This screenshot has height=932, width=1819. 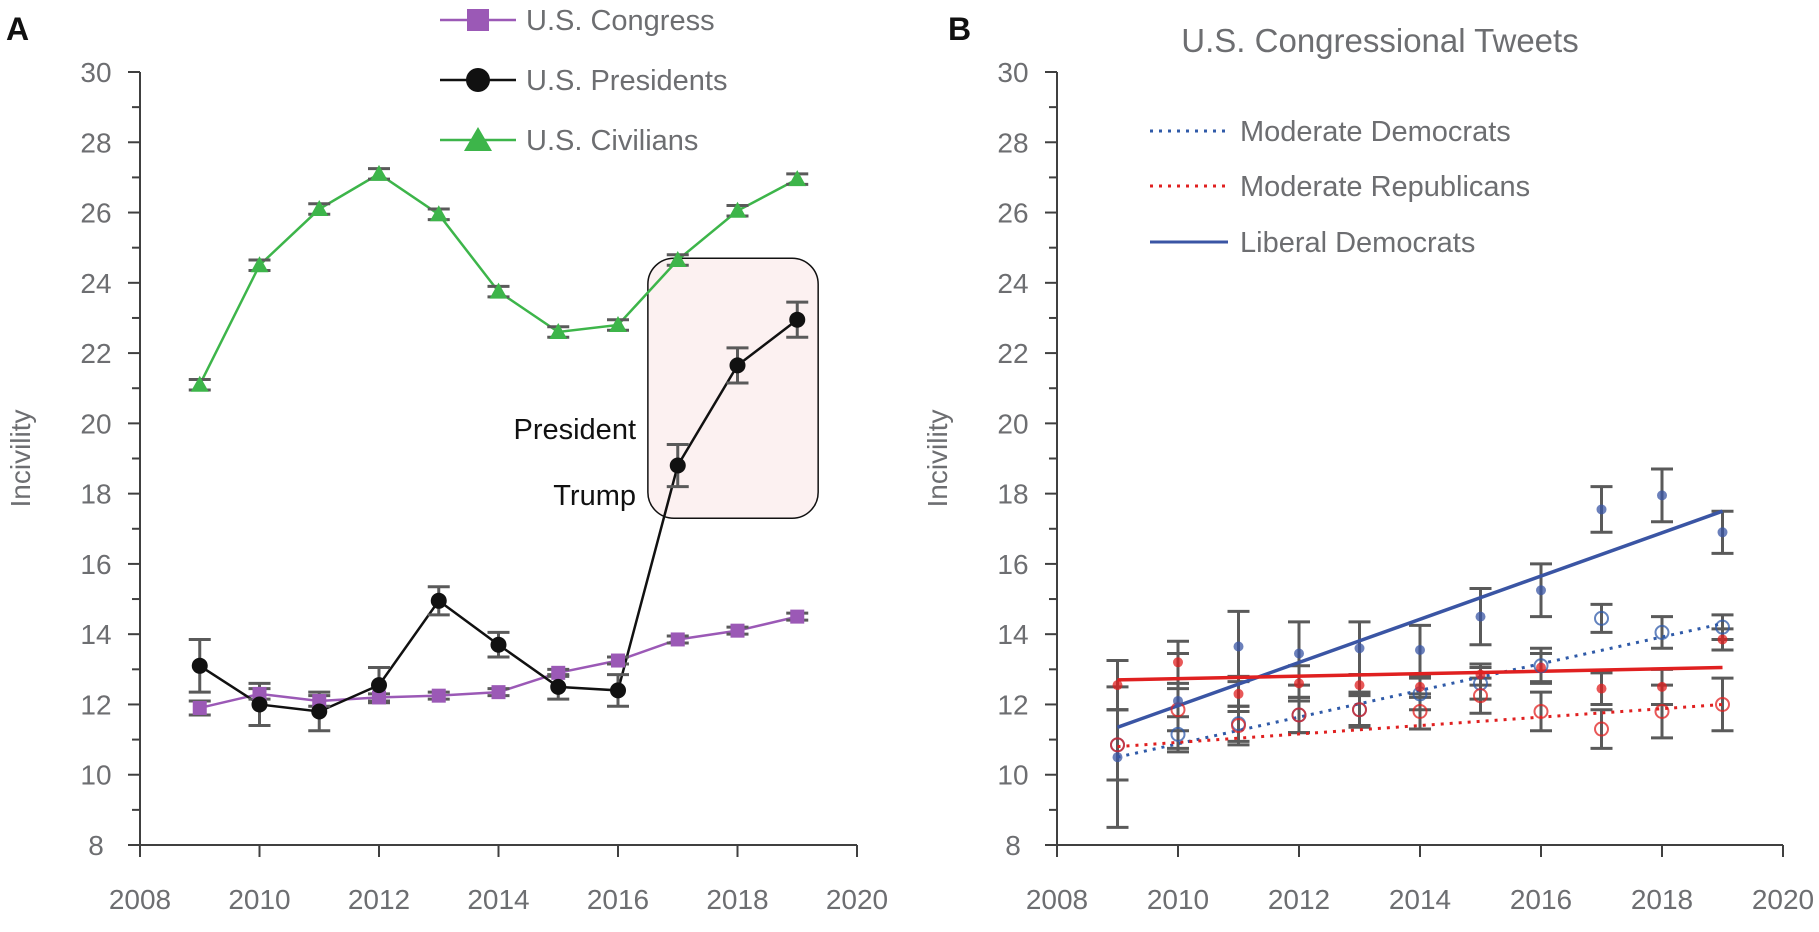 I want to click on legend-label: Liberal Democrats, so click(x=1357, y=243).